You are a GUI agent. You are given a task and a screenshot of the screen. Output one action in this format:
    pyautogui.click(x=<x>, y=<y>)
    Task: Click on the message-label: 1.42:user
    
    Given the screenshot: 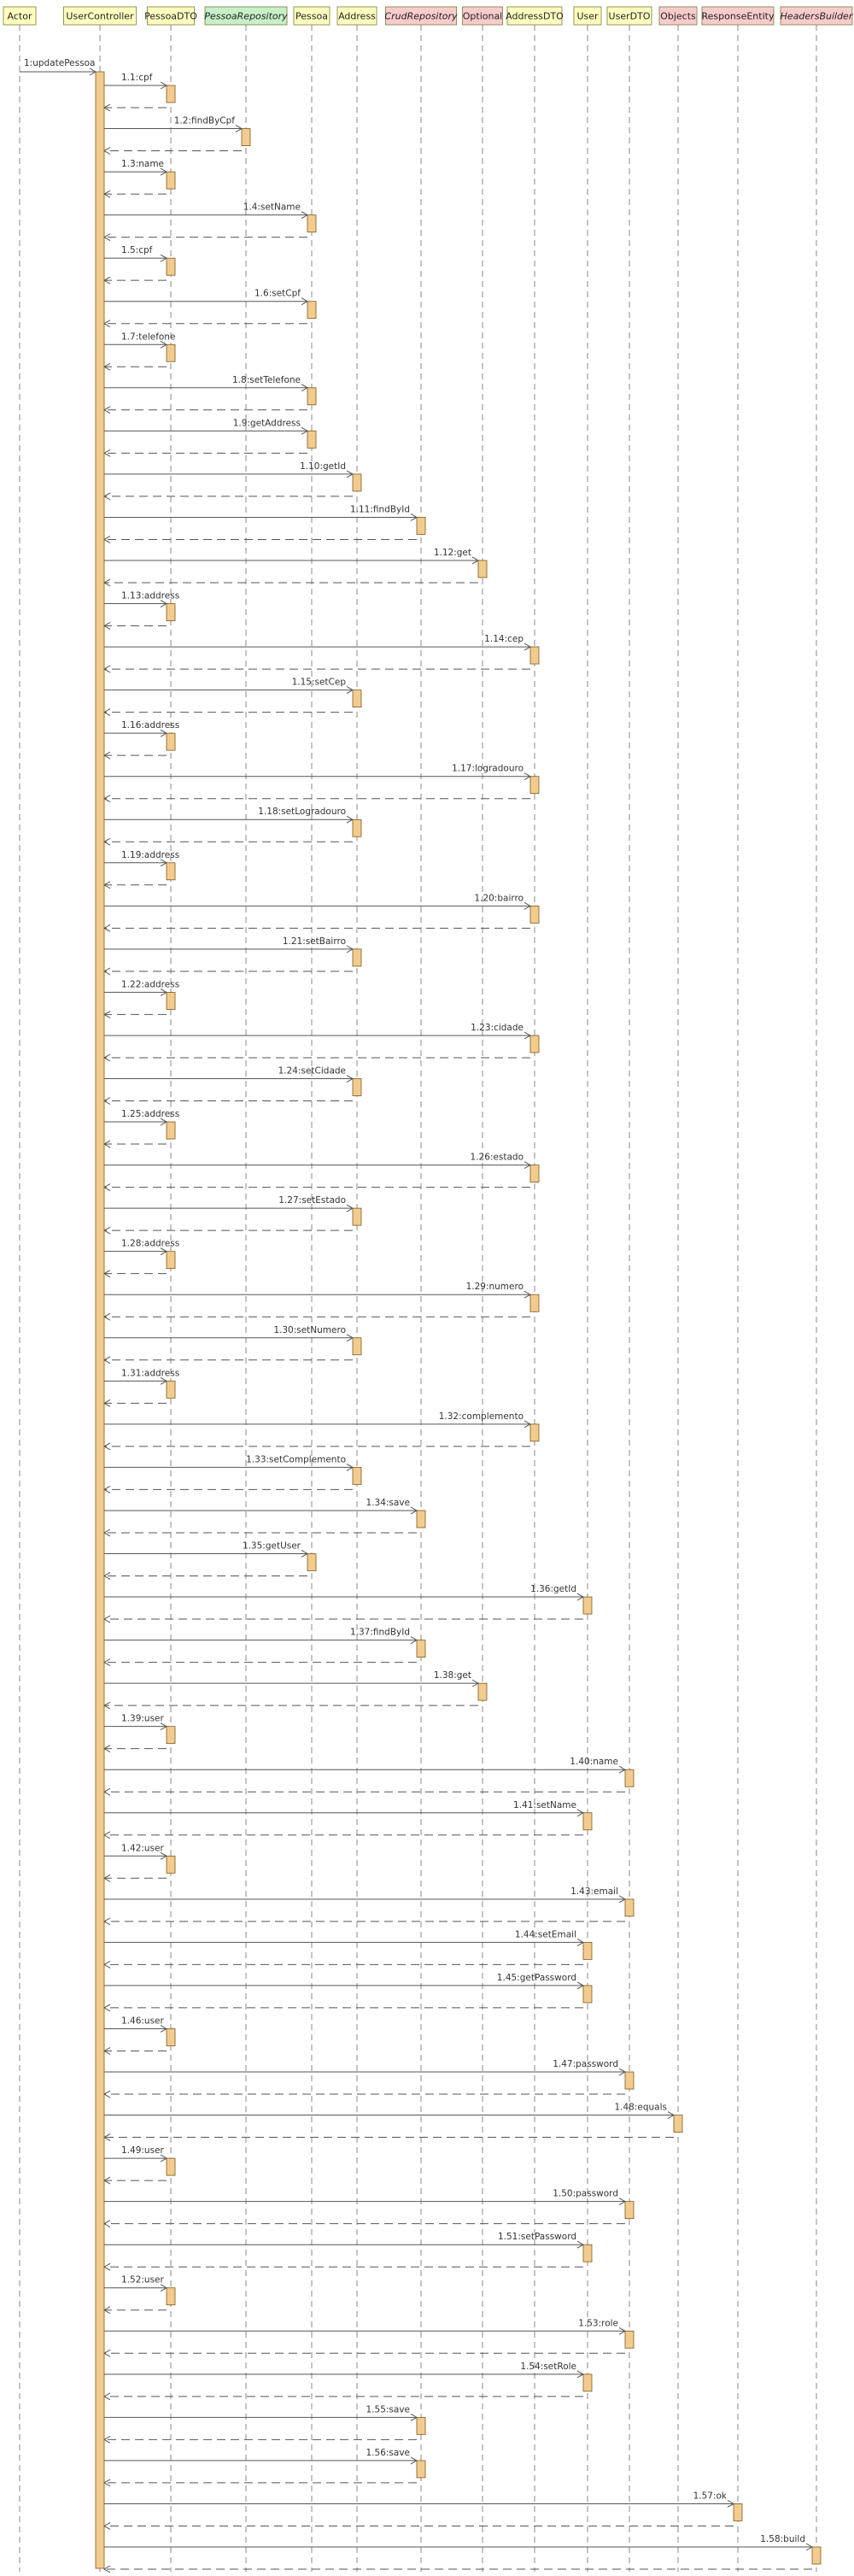 What is the action you would take?
    pyautogui.click(x=143, y=1848)
    